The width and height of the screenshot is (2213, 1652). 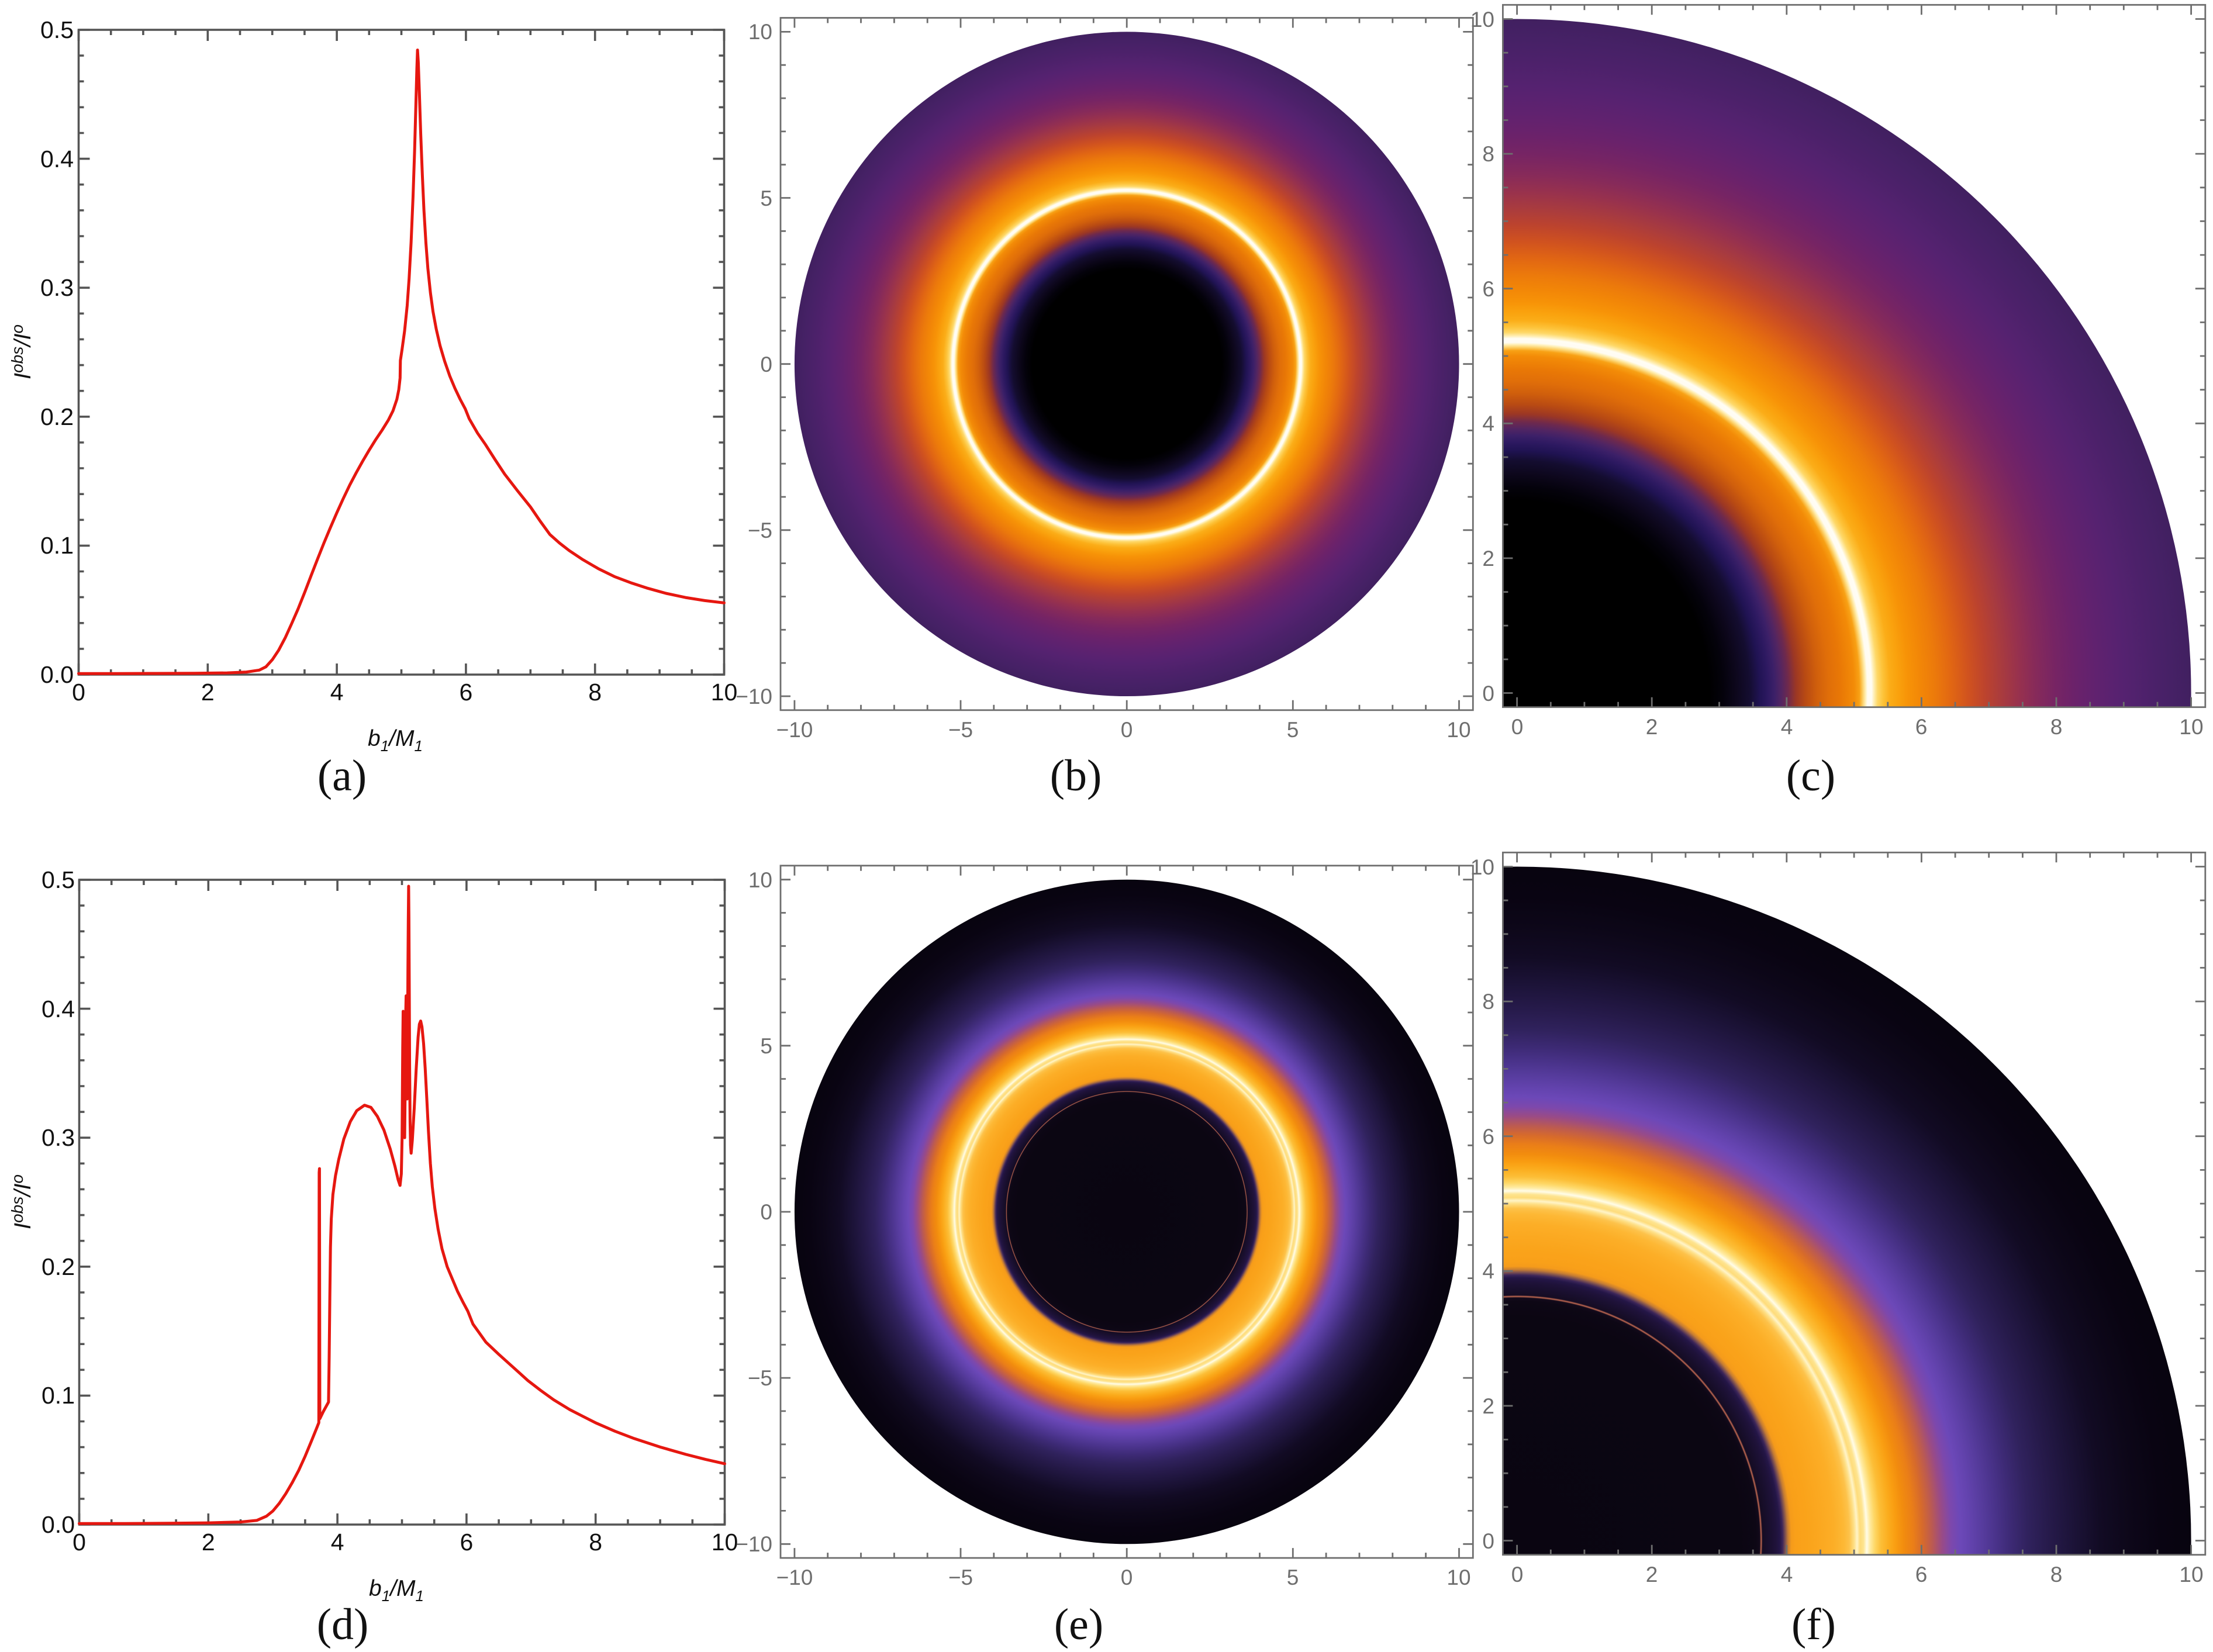 What do you see at coordinates (1076, 775) in the screenshot?
I see `svg-text: (b)` at bounding box center [1076, 775].